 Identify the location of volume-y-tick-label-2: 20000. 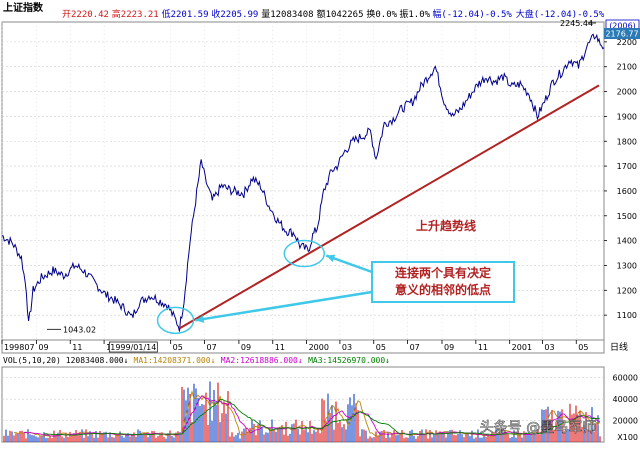
(625, 421).